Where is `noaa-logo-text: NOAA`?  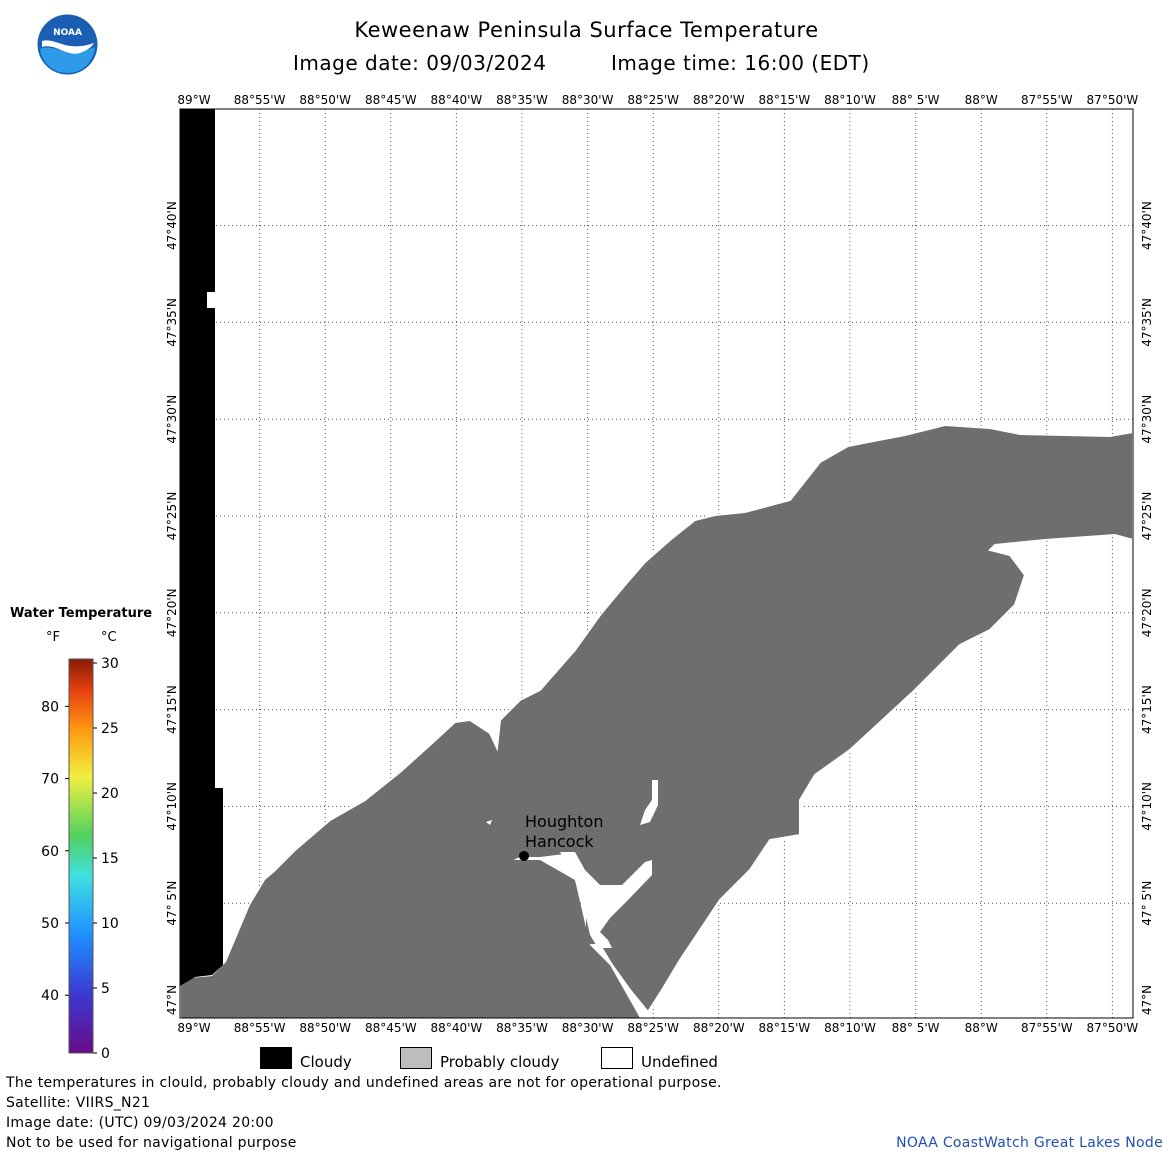 noaa-logo-text: NOAA is located at coordinates (67, 33).